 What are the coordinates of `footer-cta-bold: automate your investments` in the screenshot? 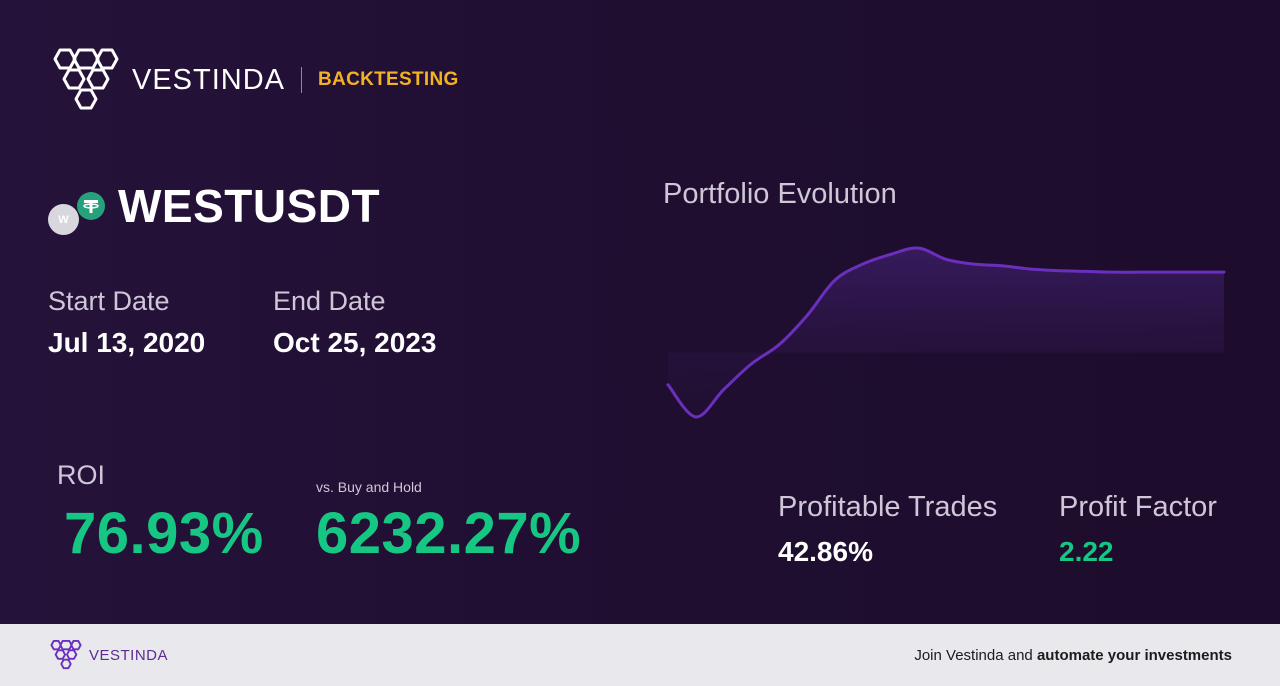 It's located at (1134, 655).